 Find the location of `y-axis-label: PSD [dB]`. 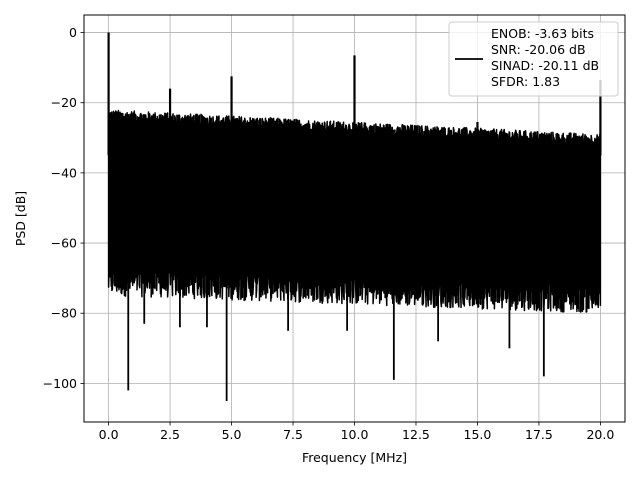

y-axis-label: PSD [dB] is located at coordinates (20, 218).